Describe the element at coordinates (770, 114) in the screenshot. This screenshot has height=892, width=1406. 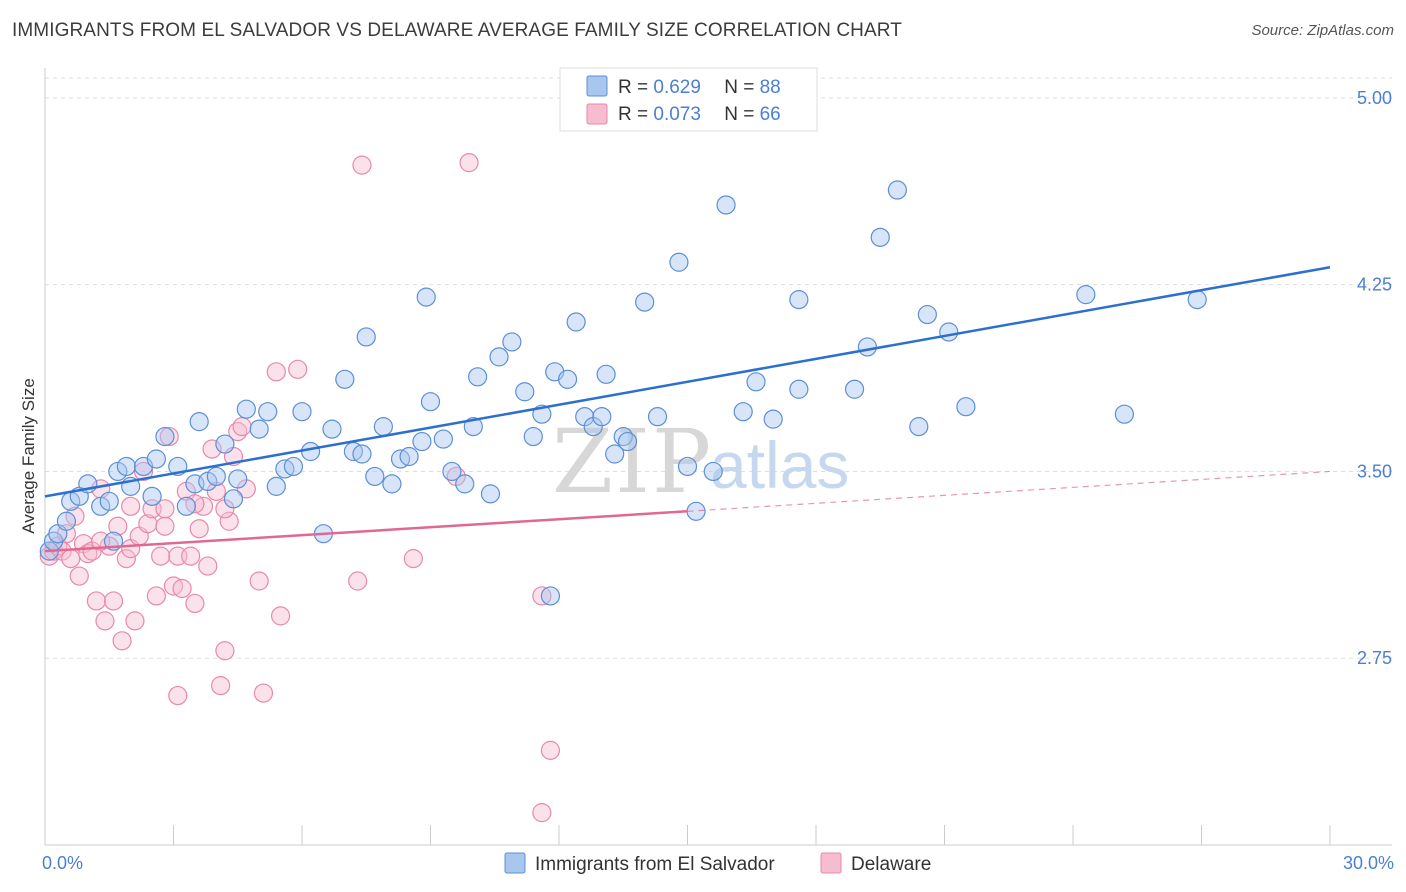
I see `legend-n-value: 66` at that location.